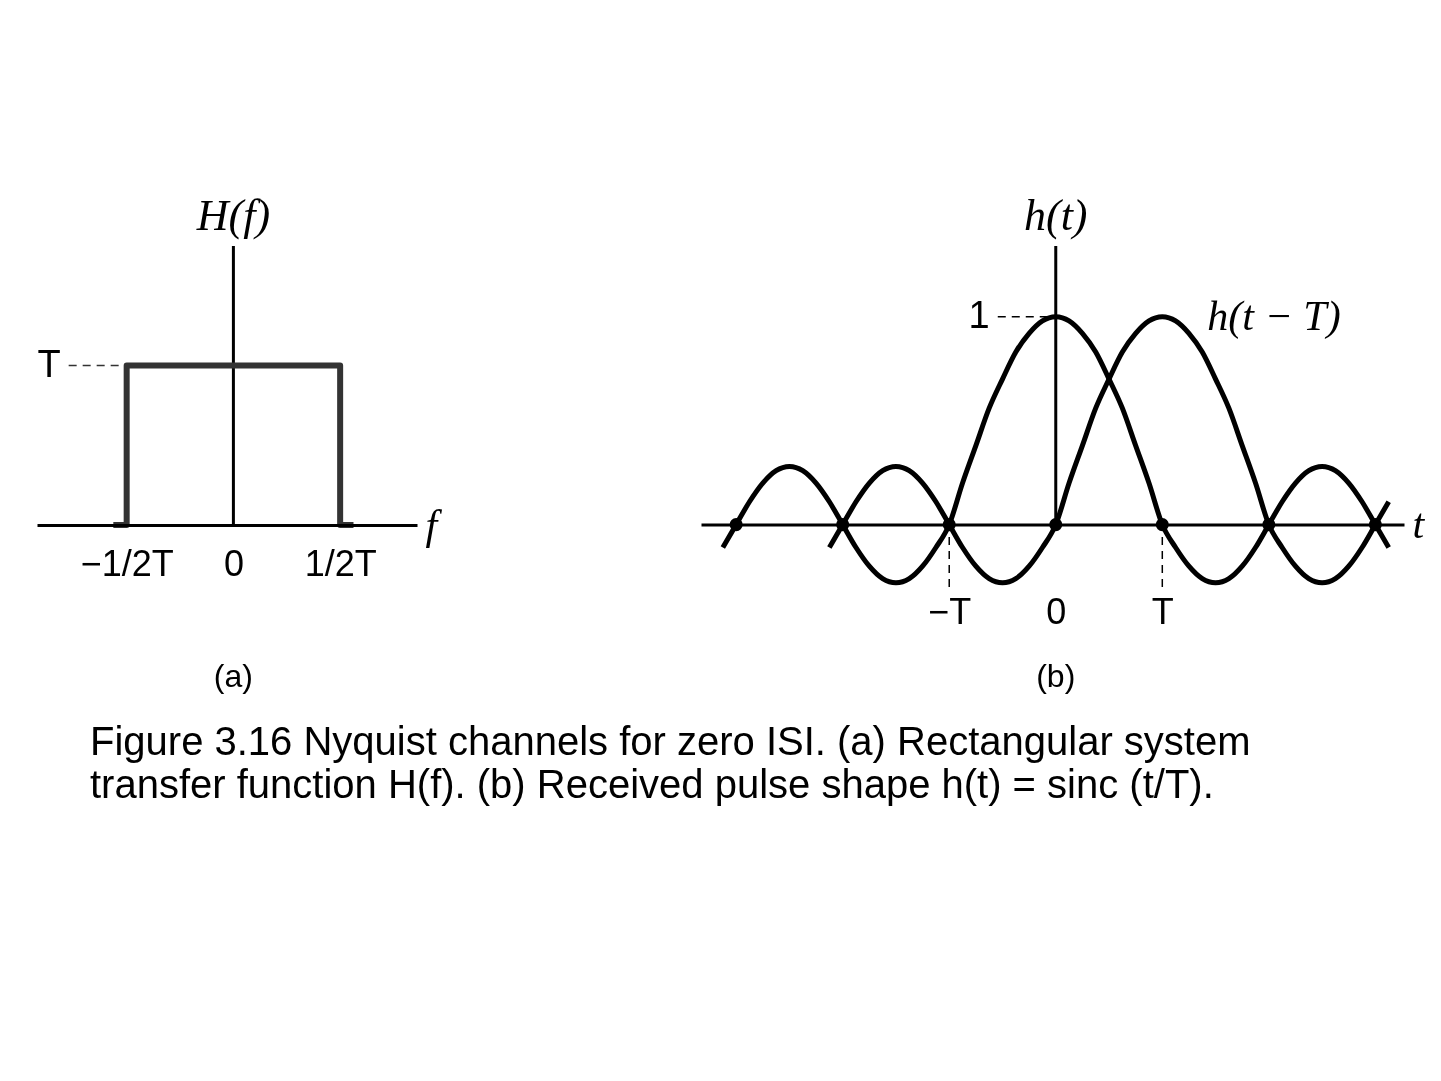 The width and height of the screenshot is (1441, 1081). What do you see at coordinates (233, 215) in the screenshot?
I see `y-axis-title: H(f)` at bounding box center [233, 215].